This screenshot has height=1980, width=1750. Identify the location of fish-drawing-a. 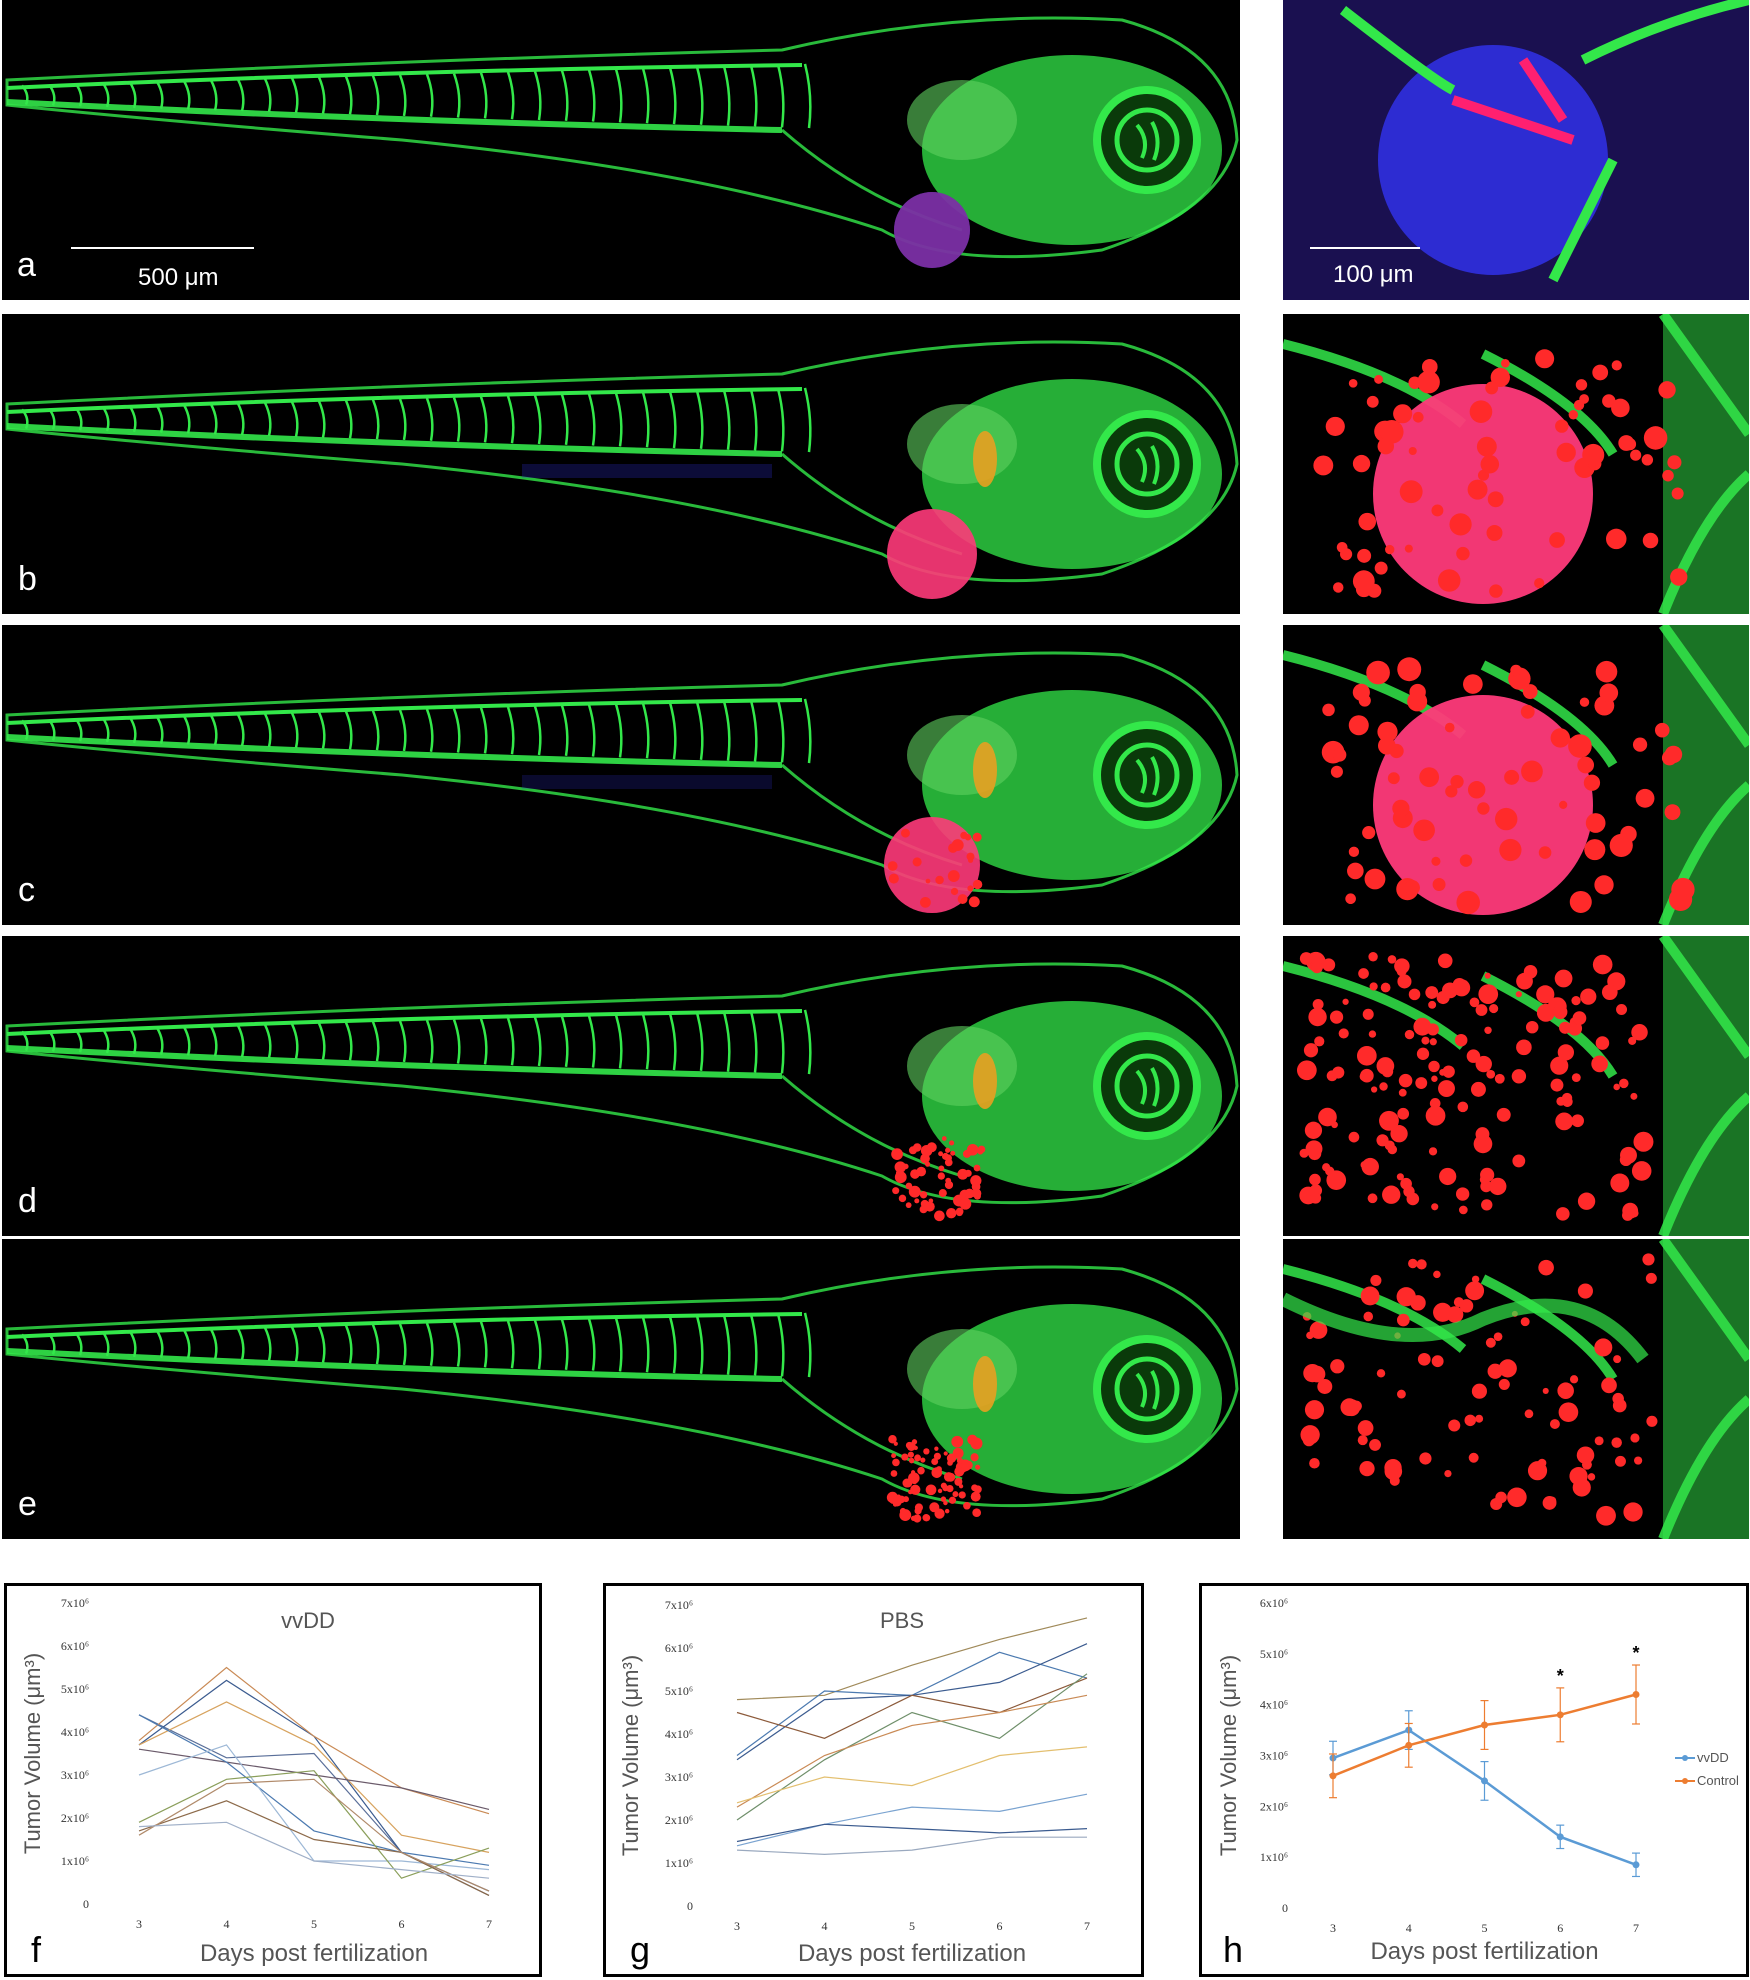
(622, 142).